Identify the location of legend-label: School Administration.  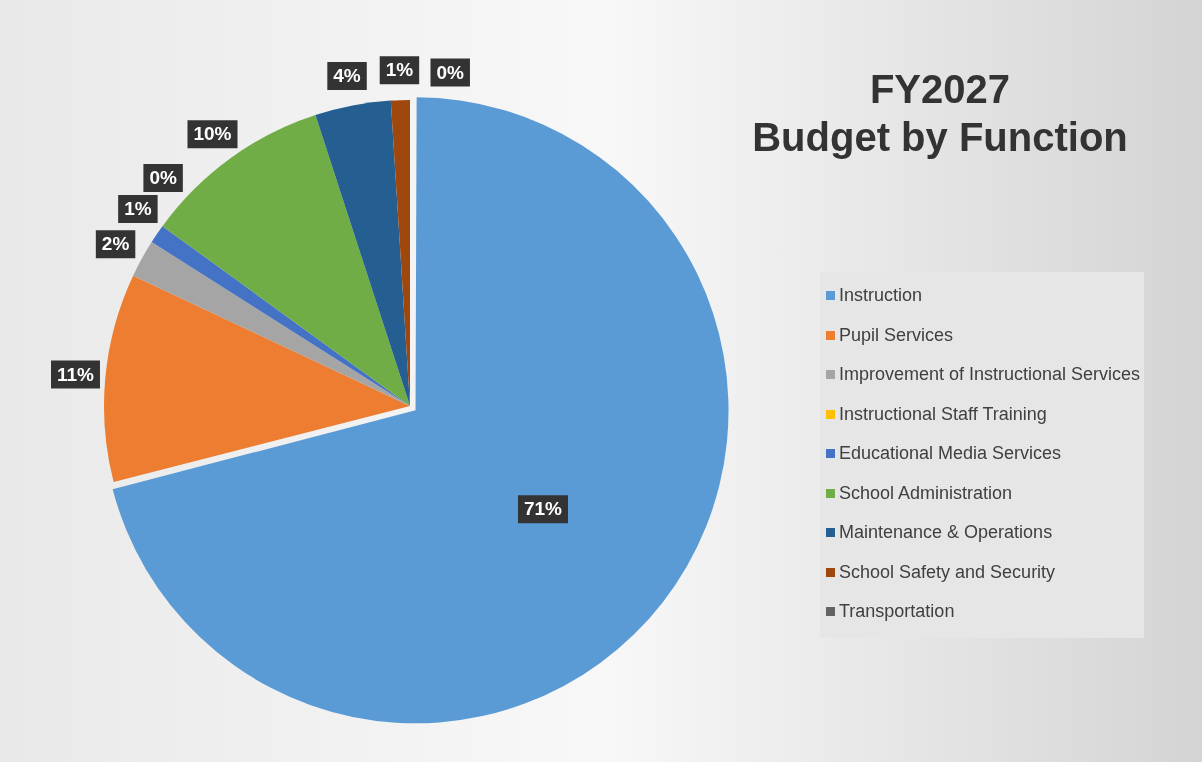
(926, 493).